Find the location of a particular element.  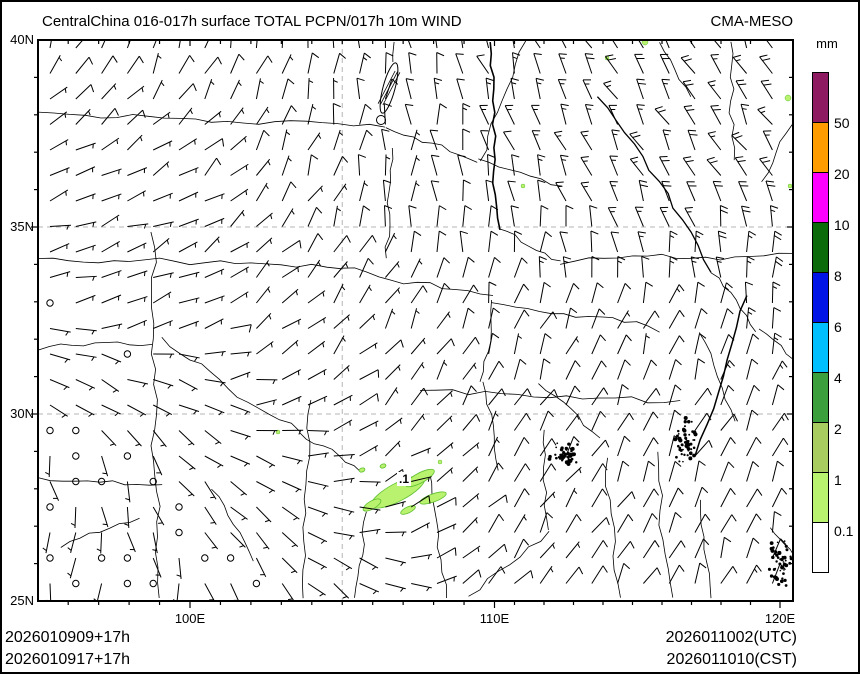

colorbar-cell is located at coordinates (820, 247).